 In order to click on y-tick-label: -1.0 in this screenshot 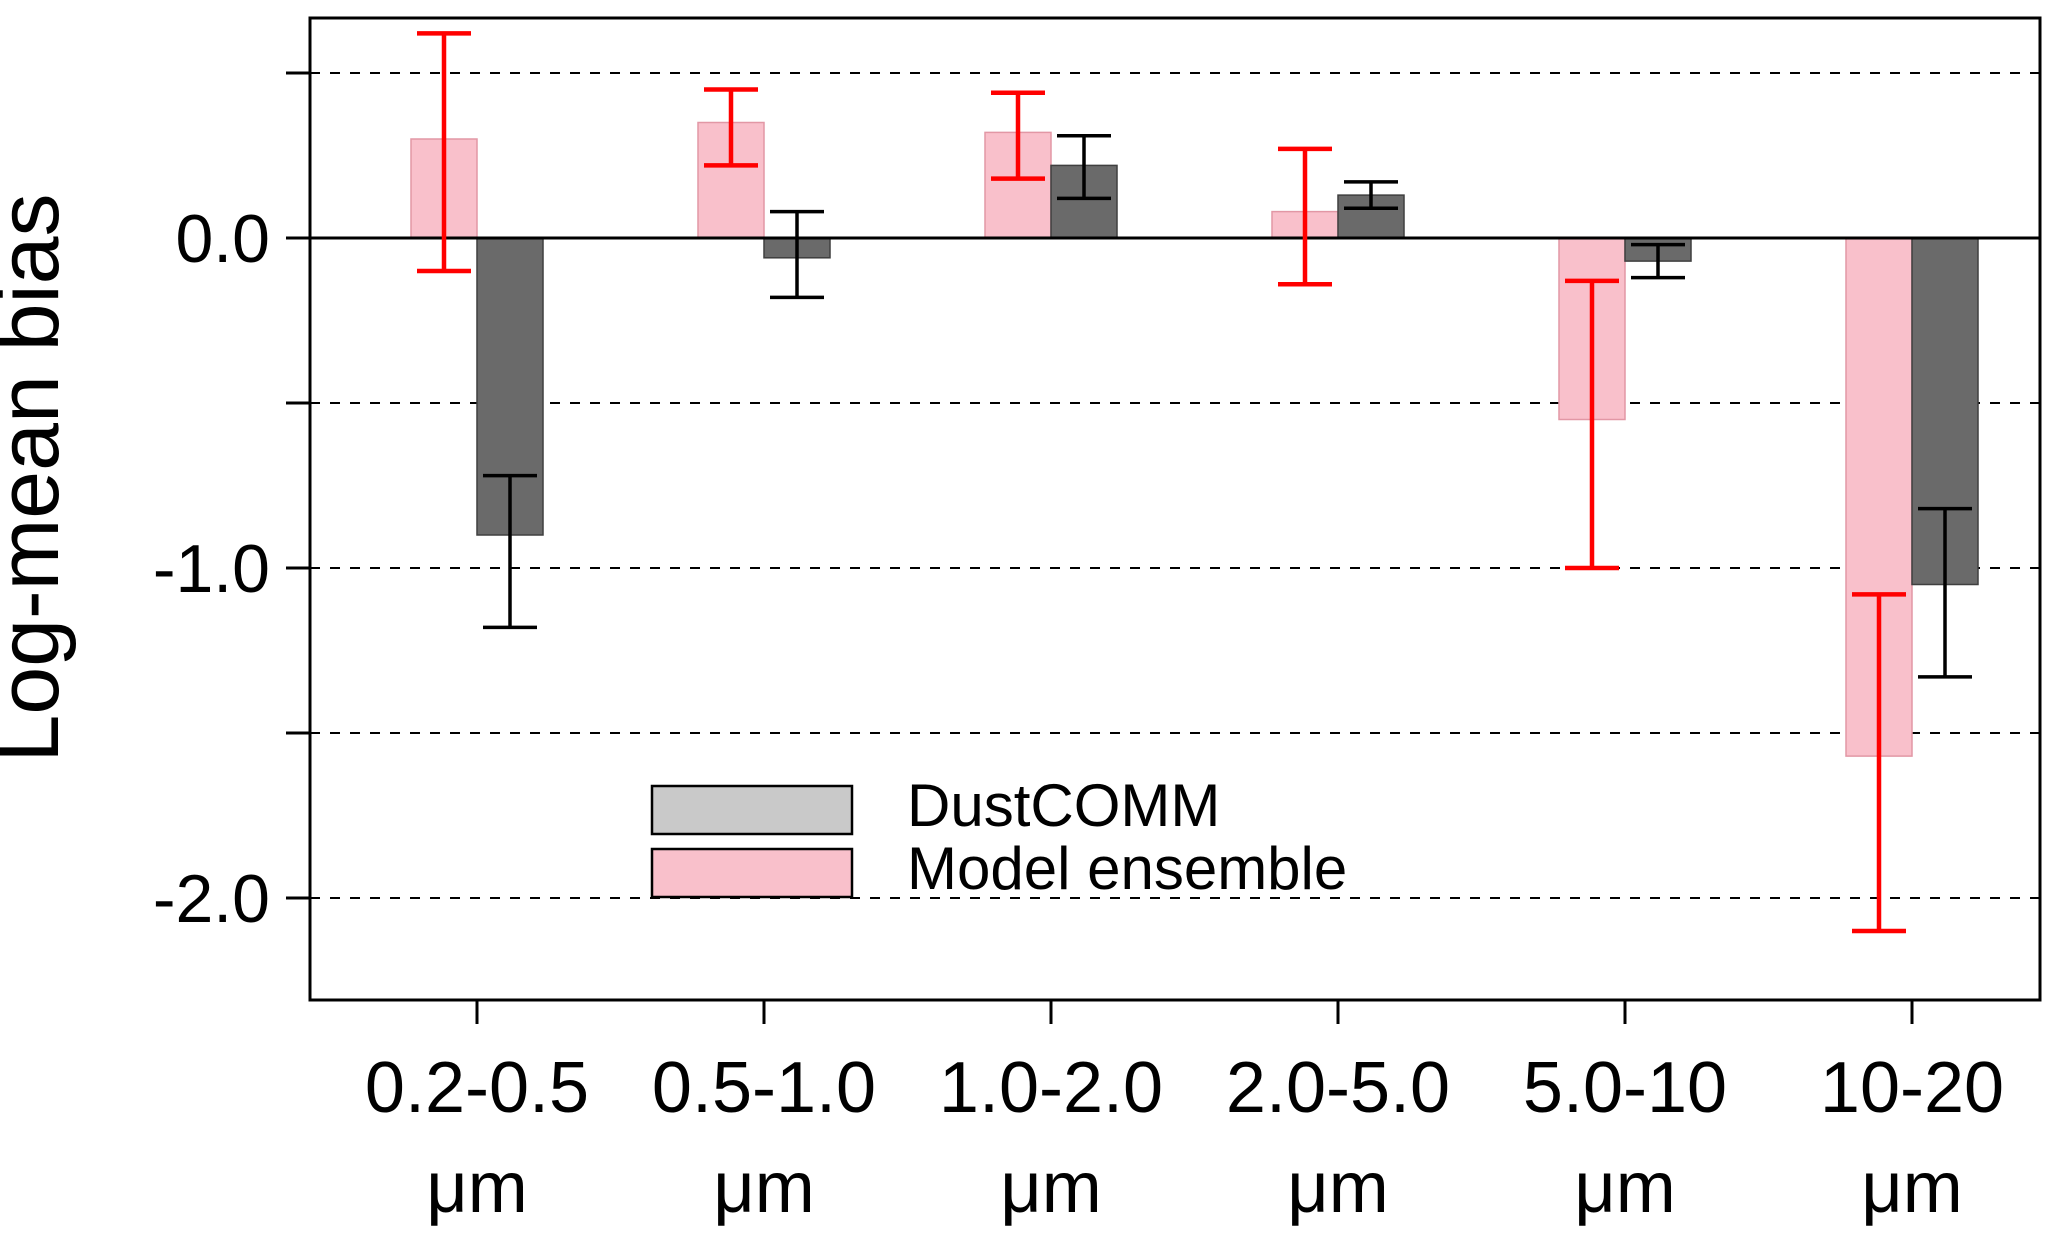, I will do `click(211, 569)`.